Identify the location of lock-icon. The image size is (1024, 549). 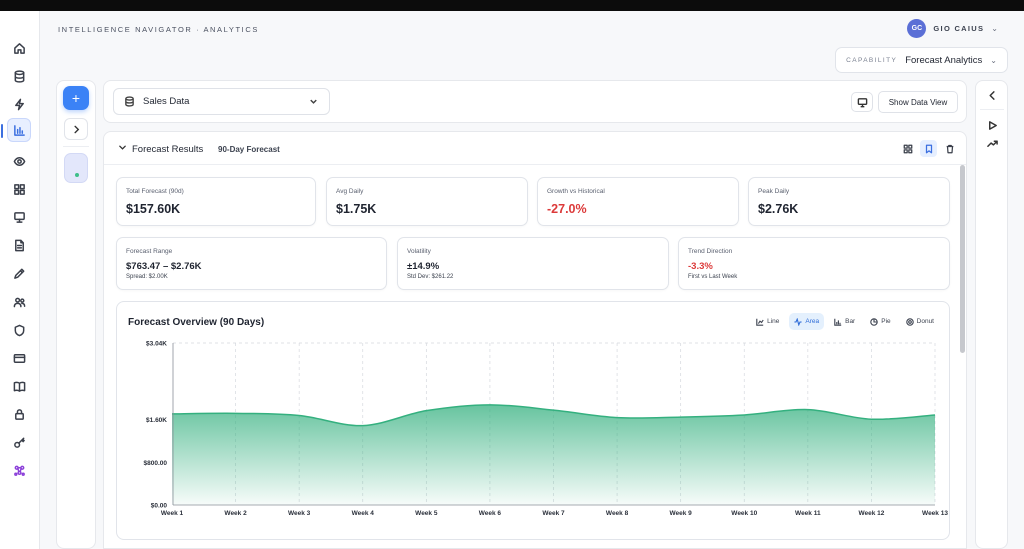
(19, 414).